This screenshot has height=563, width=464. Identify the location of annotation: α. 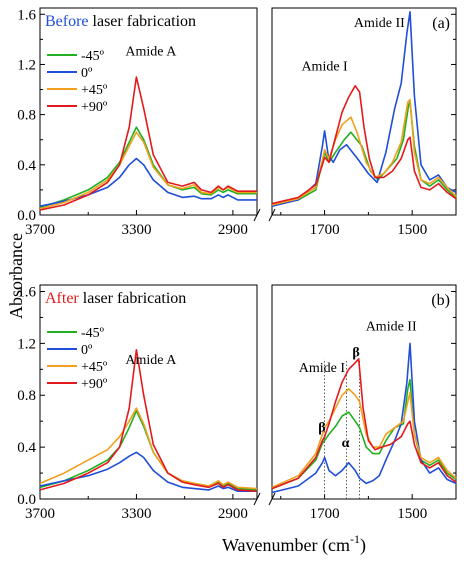
(346, 443).